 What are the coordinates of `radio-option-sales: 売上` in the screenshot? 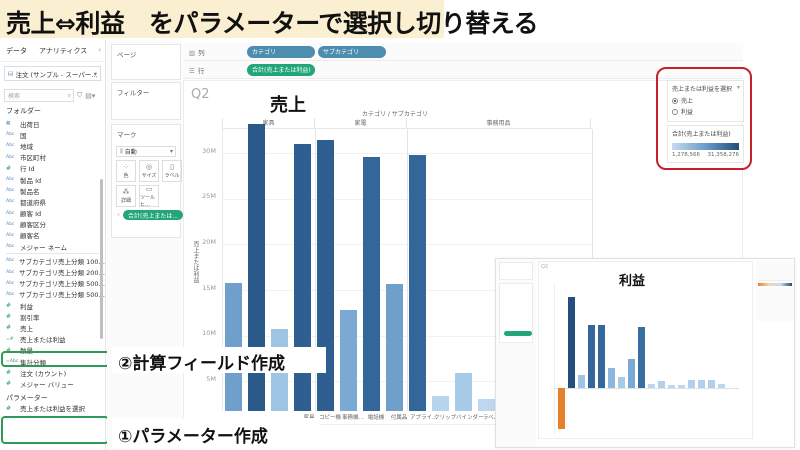 It's located at (705, 100).